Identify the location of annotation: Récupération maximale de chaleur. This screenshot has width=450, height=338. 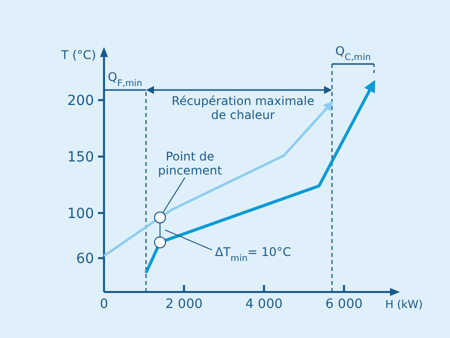
(243, 108).